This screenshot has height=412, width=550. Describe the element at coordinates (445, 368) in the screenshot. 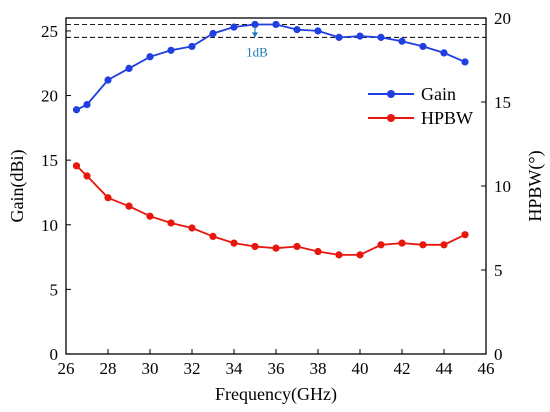

I see `x-tick-label: 44` at that location.